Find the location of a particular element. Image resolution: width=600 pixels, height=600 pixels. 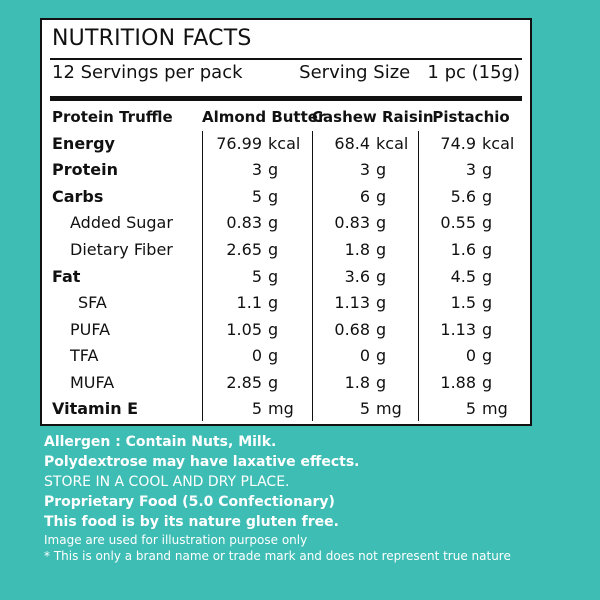

table-row: SFA 1.1 g 1.13 g 1.5 g is located at coordinates (288, 303).